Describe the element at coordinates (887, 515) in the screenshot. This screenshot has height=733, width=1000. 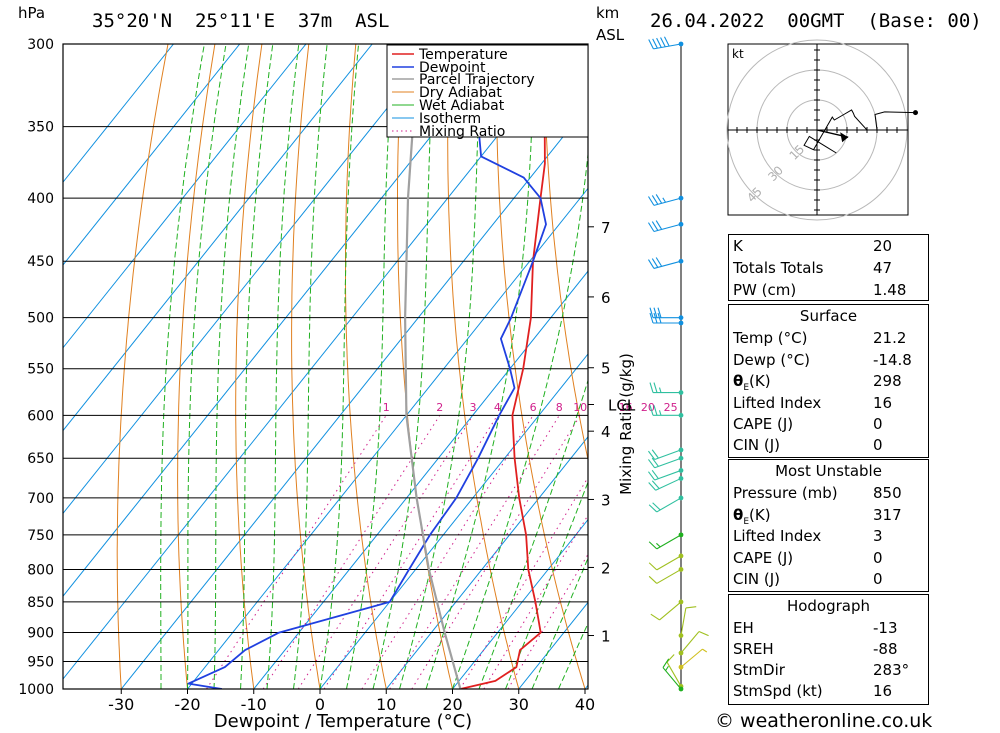
I see `mu-theta-e-value: 317` at that location.